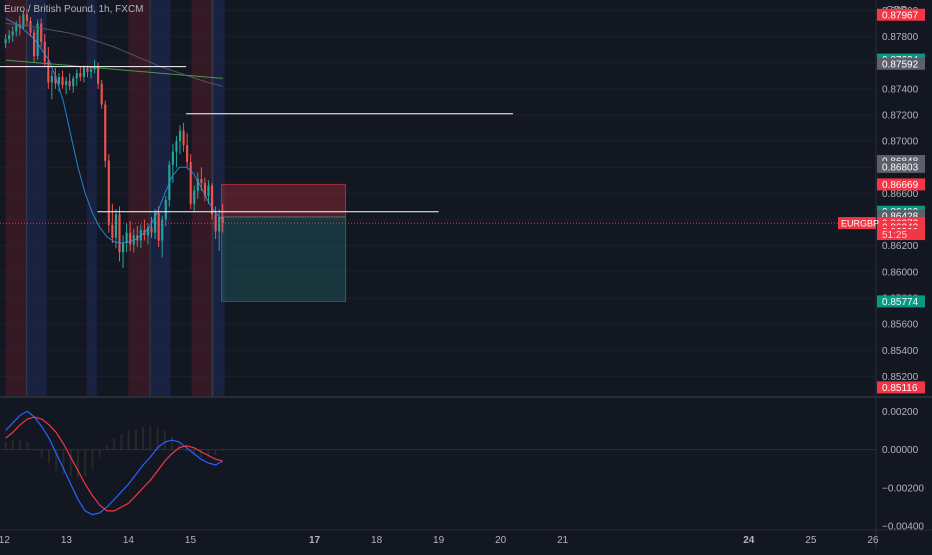 The width and height of the screenshot is (932, 555). I want to click on time-tick-label: 20, so click(501, 540).